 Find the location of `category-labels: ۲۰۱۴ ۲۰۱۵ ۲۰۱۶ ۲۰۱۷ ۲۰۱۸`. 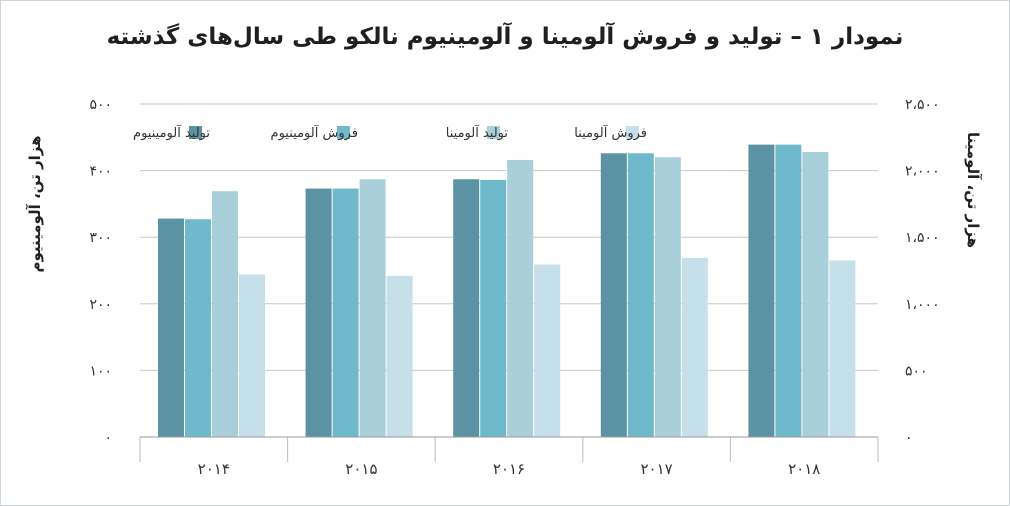

category-labels: ۲۰۱۴ ۲۰۱۵ ۲۰۱۶ ۲۰۱۷ ۲۰۱۸ is located at coordinates (509, 469).